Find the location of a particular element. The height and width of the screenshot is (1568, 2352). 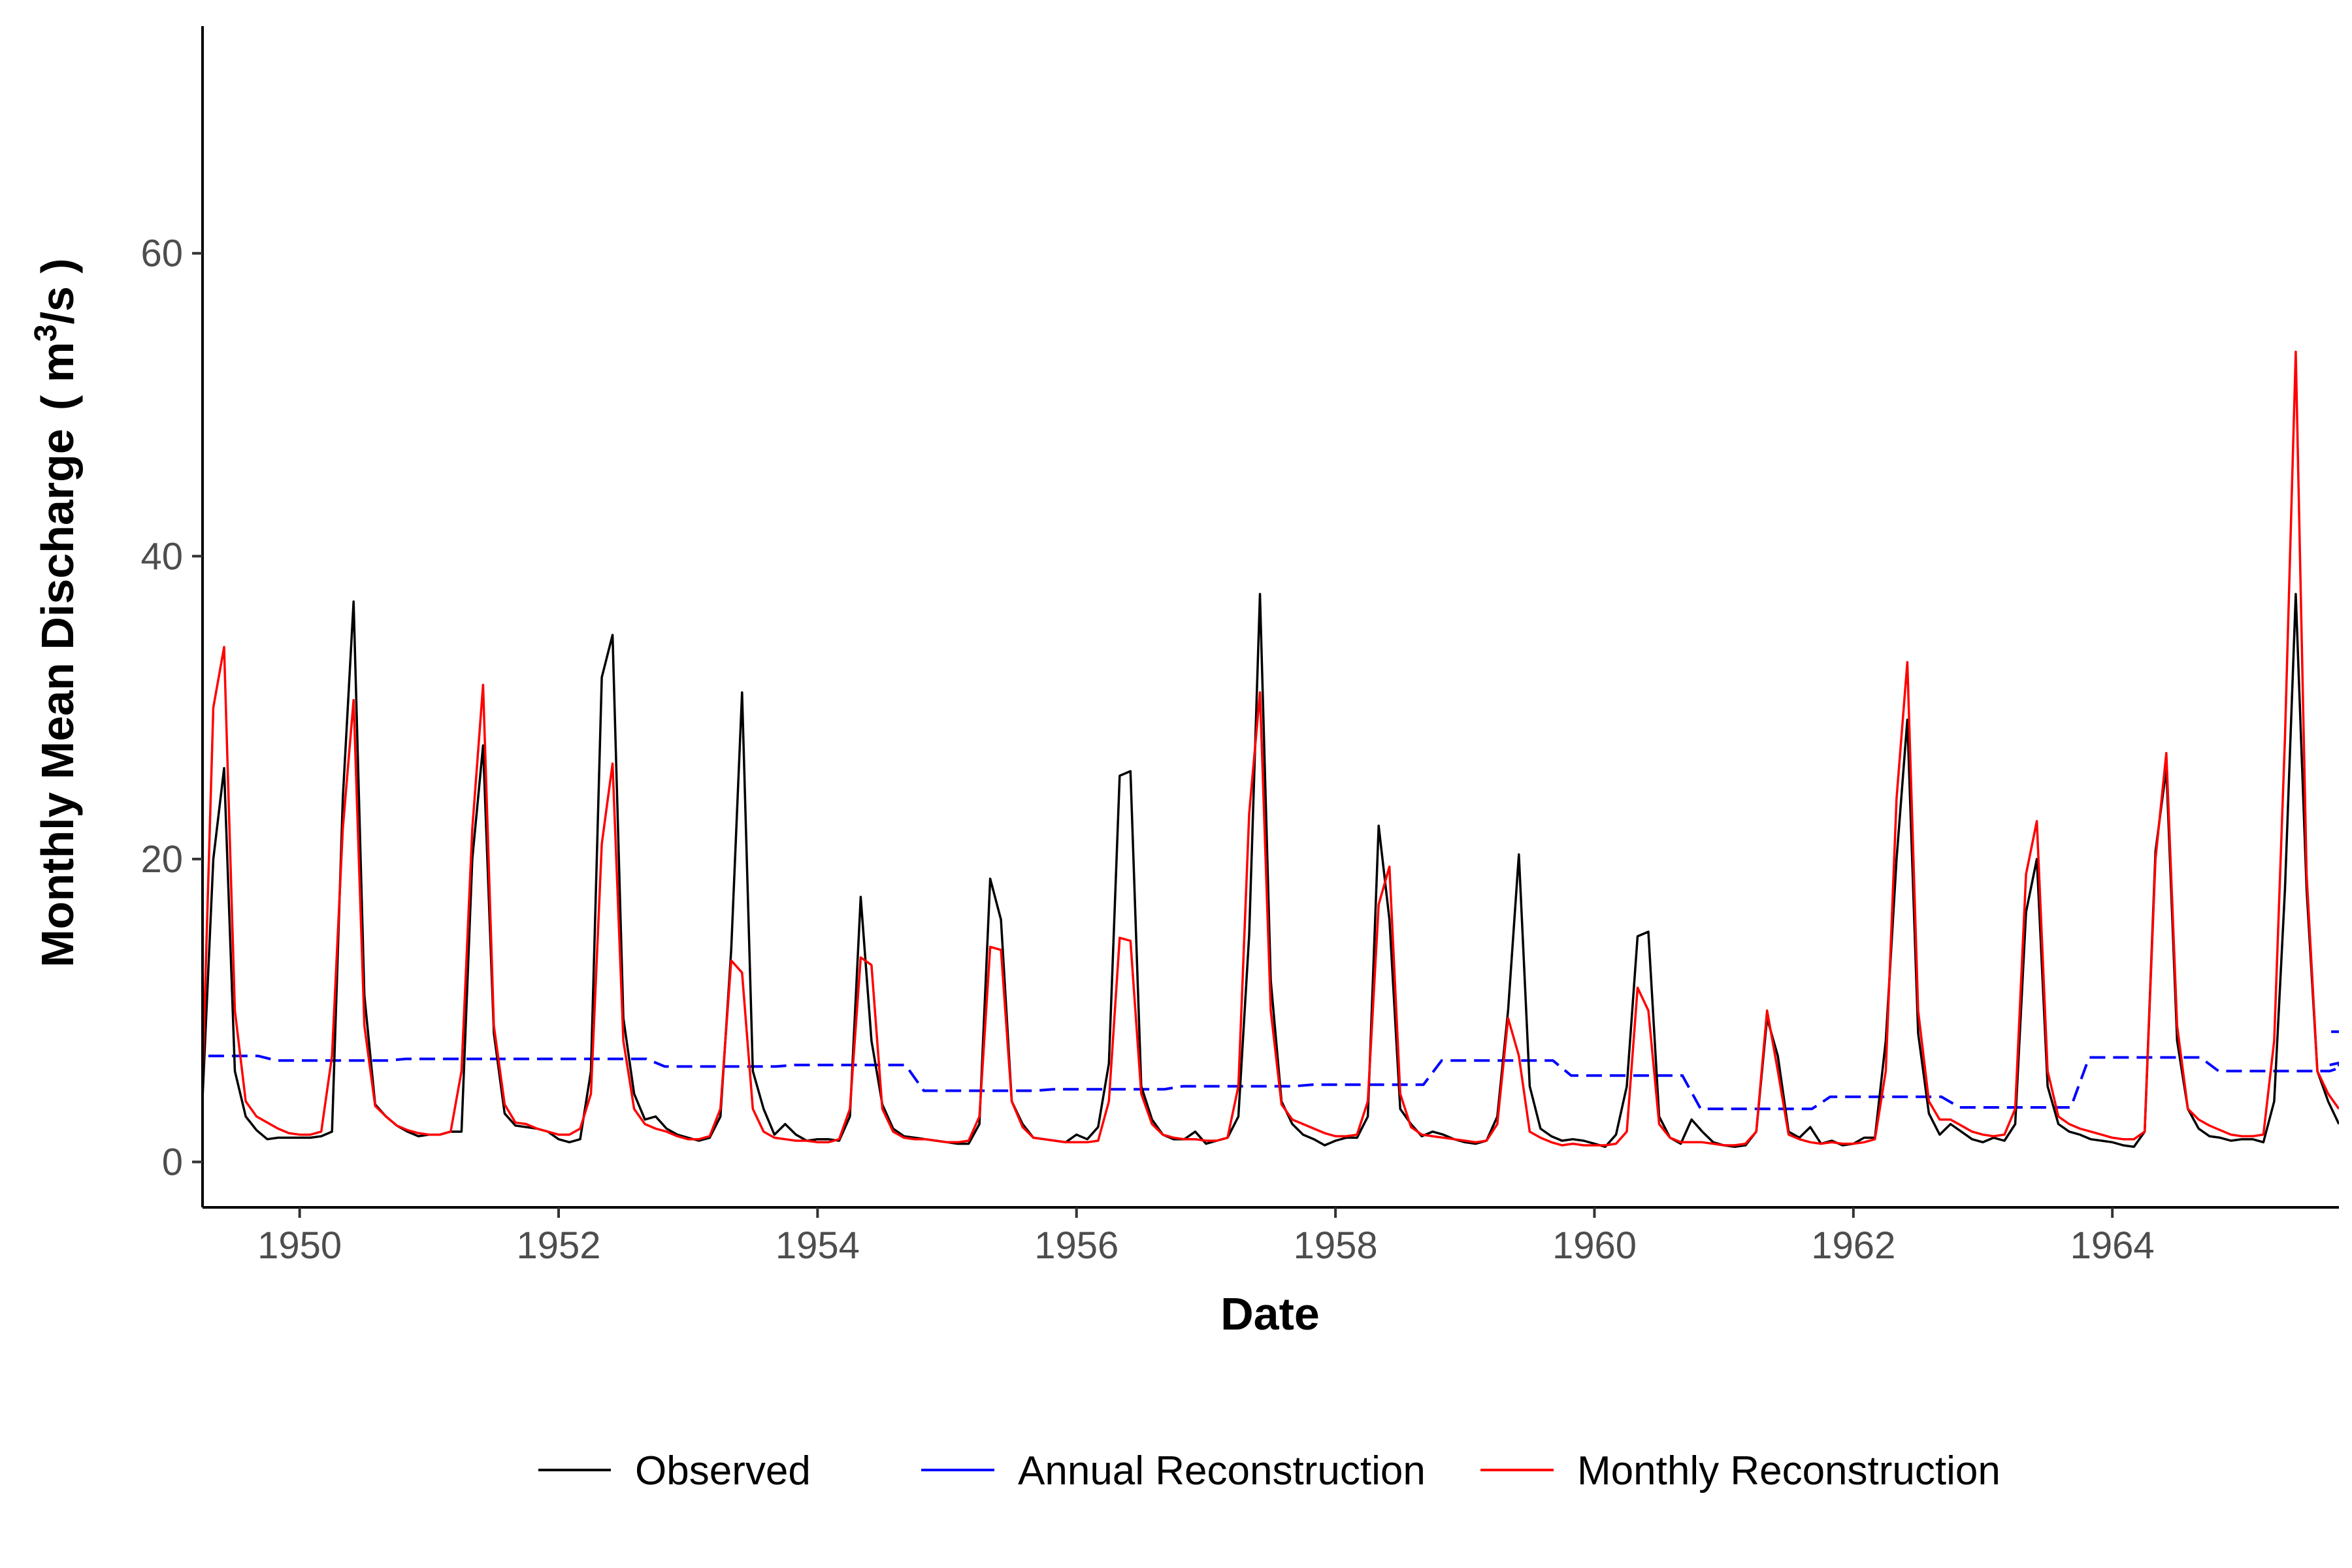

legend-label-annual: Annual Reconstruction is located at coordinates (1222, 1471).